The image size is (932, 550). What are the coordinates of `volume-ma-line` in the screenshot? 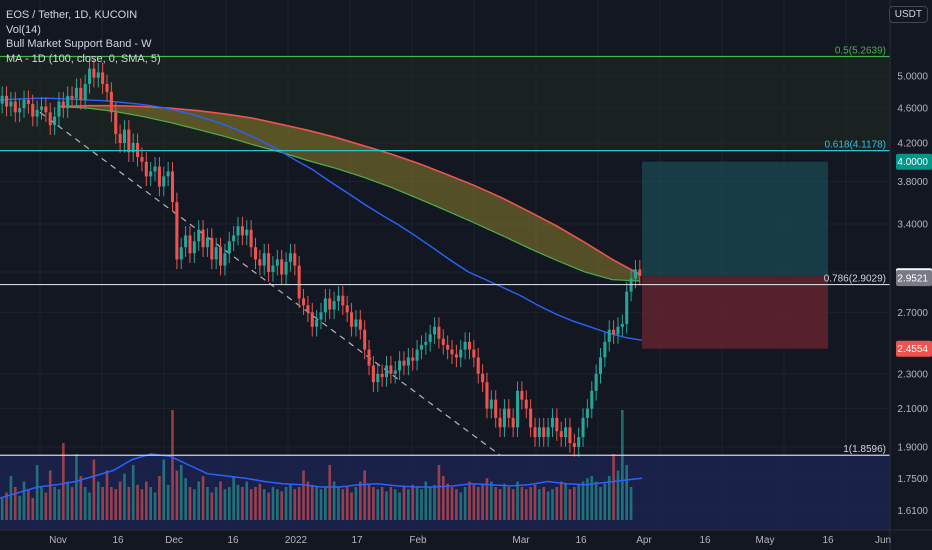 It's located at (321, 476).